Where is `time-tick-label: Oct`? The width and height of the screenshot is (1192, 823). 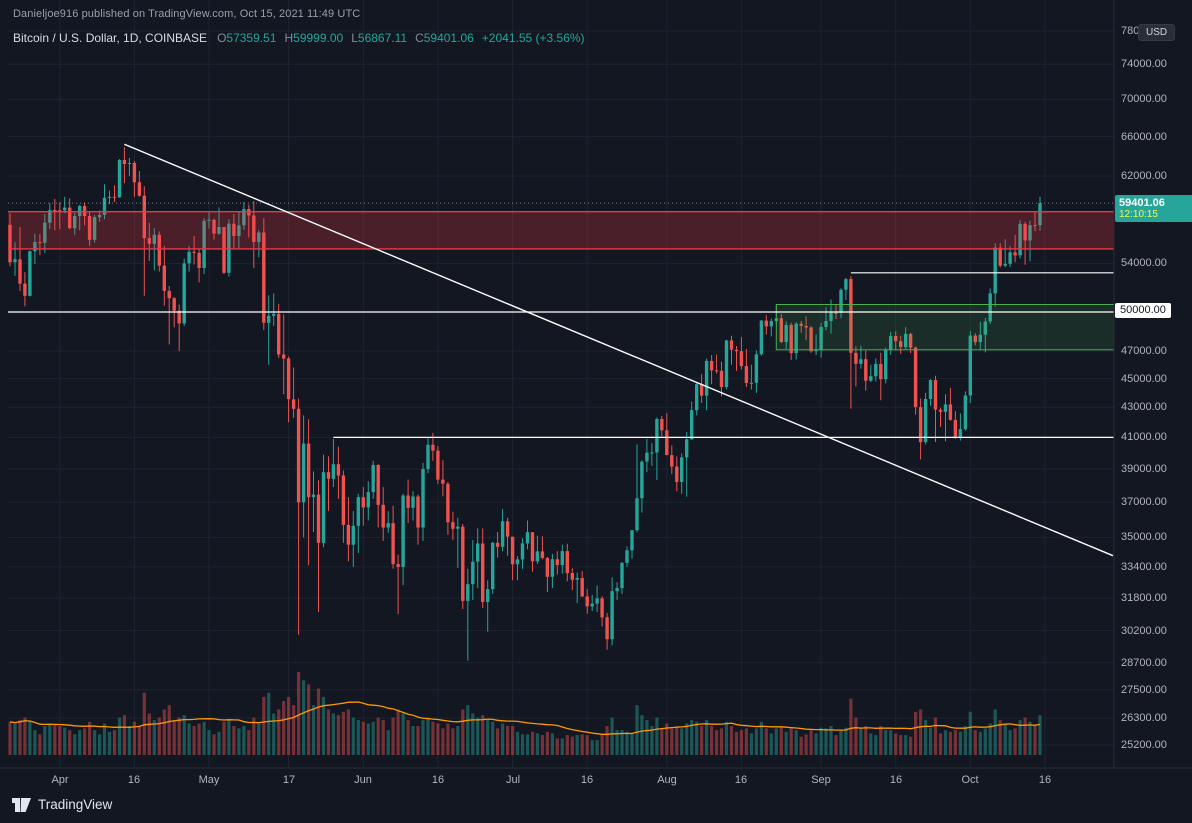
time-tick-label: Oct is located at coordinates (970, 780).